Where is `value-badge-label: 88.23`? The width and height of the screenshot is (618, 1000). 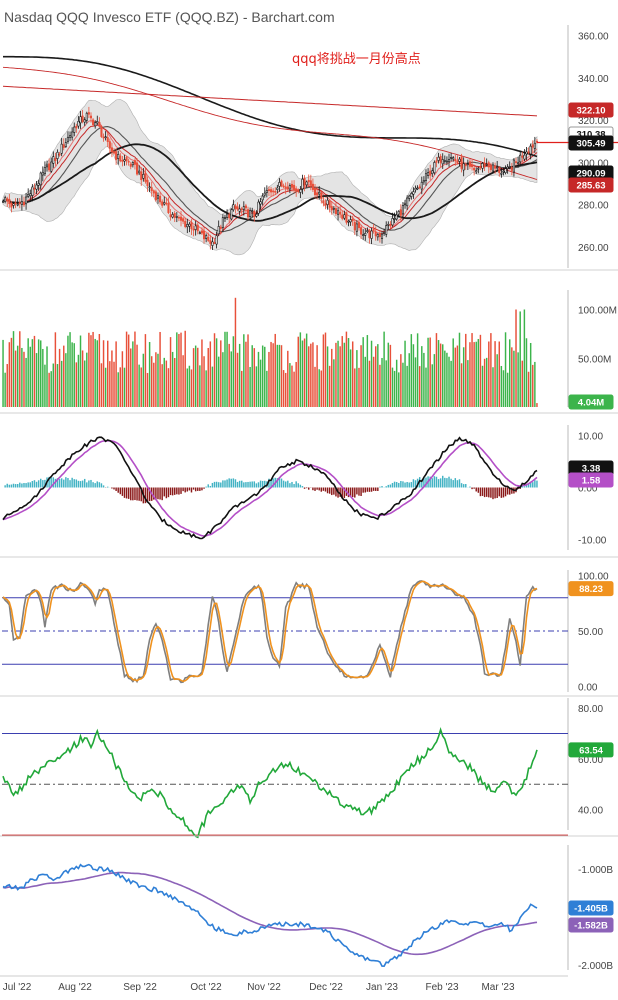 value-badge-label: 88.23 is located at coordinates (591, 589).